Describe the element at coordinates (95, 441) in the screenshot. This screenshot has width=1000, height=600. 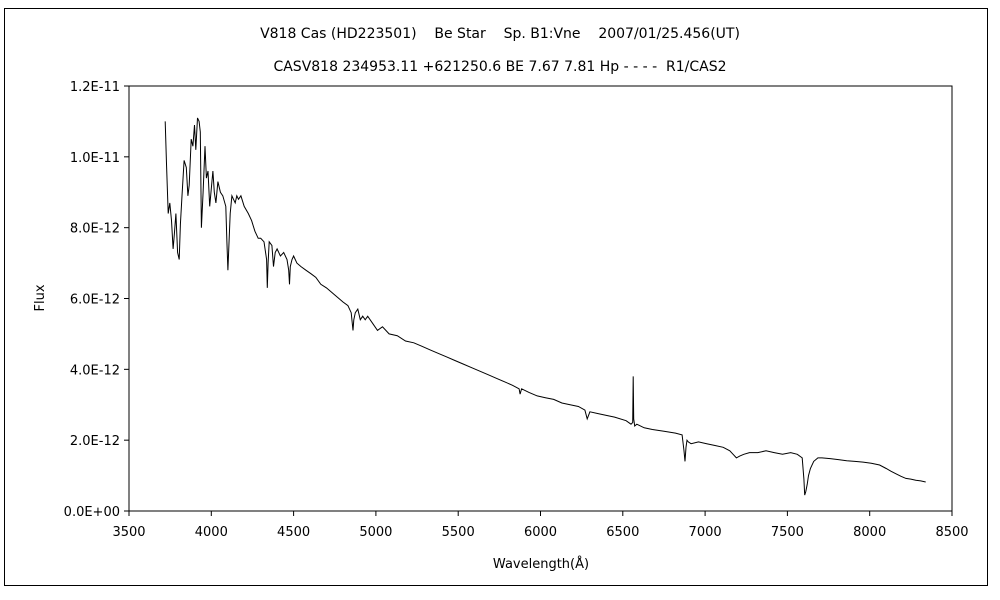
I see `y-tick-label: 2.0E-12` at that location.